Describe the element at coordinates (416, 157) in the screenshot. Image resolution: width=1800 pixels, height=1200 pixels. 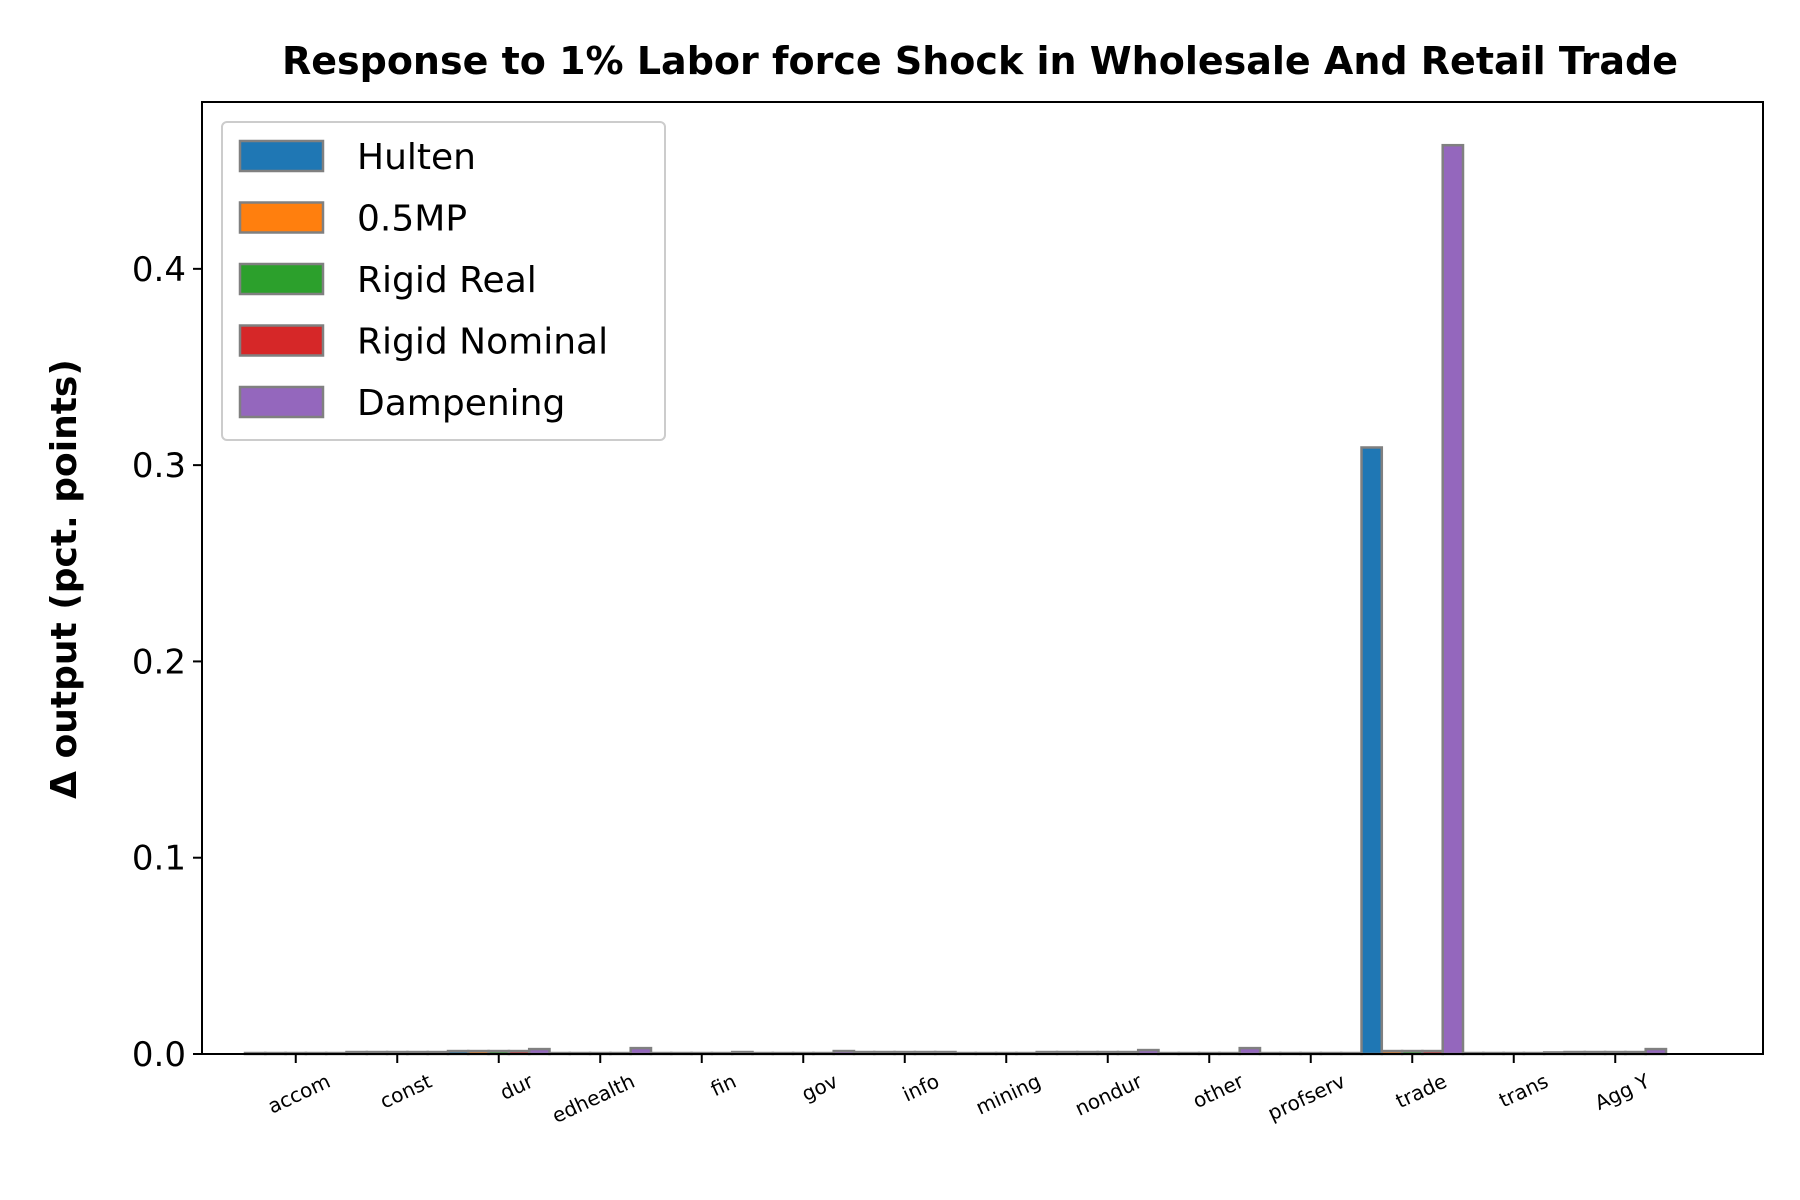
I see `legend-label-hulten: Hulten` at that location.